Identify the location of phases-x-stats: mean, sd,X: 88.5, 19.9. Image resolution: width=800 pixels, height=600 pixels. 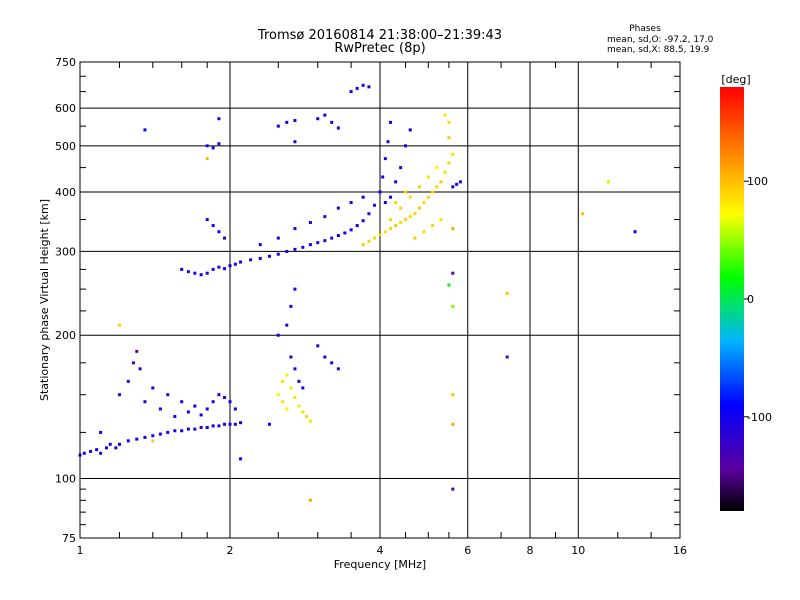
(658, 50).